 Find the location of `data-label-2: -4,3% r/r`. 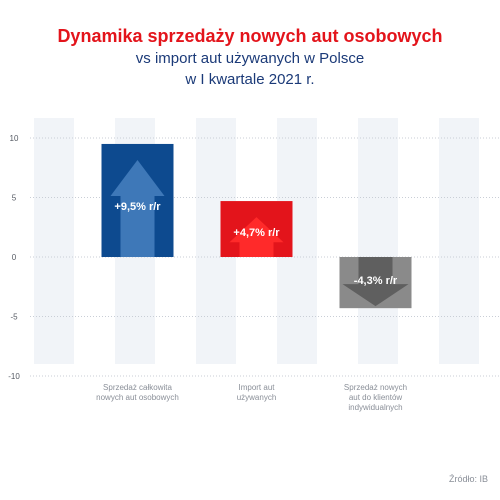

data-label-2: -4,3% r/r is located at coordinates (376, 281).